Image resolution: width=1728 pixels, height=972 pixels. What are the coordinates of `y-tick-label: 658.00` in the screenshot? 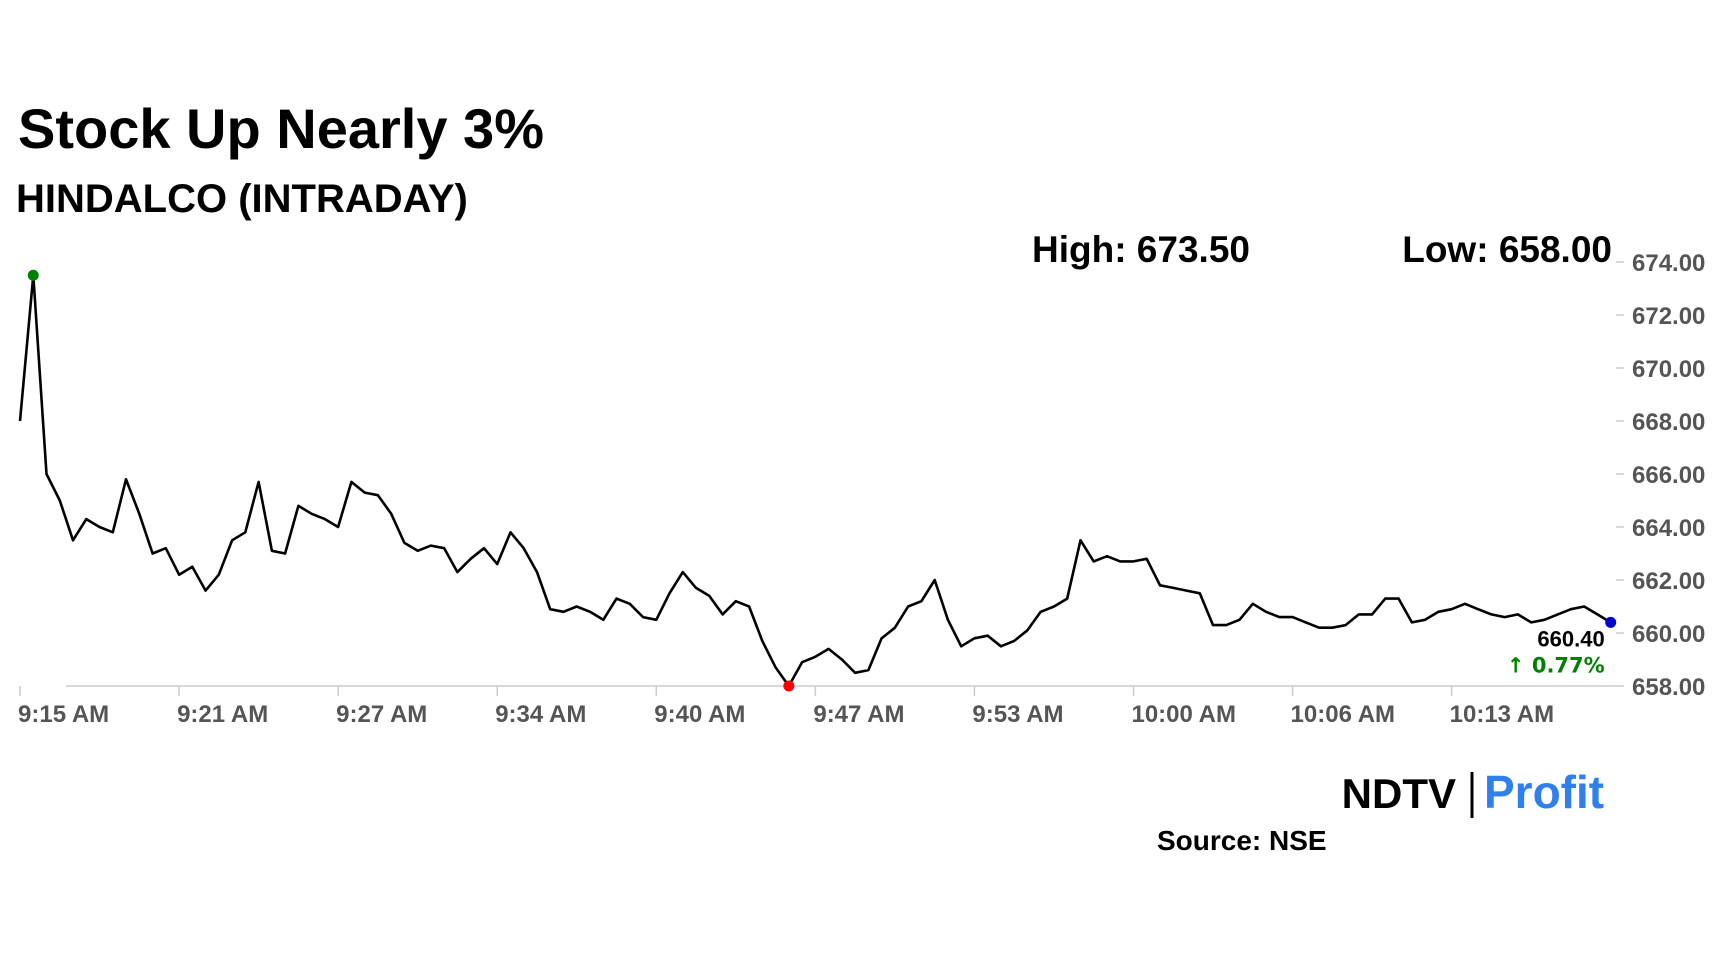 It's located at (1668, 687).